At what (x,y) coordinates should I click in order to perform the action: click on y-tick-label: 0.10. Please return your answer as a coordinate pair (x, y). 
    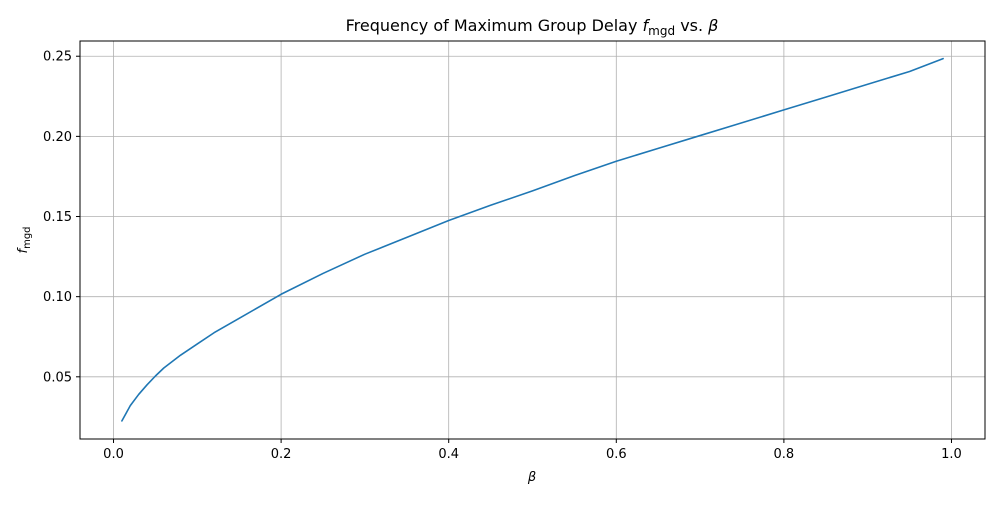
    Looking at the image, I should click on (57, 297).